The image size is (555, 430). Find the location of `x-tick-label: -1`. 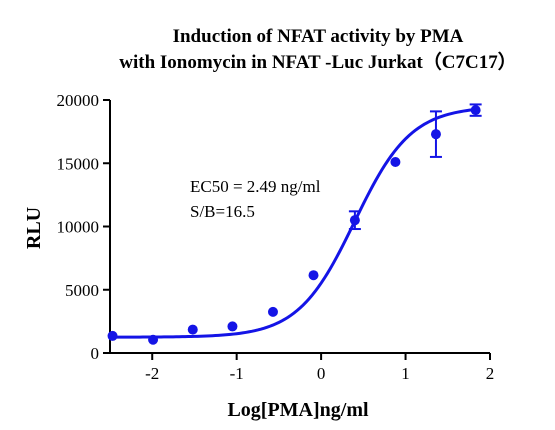

x-tick-label: -1 is located at coordinates (237, 373).